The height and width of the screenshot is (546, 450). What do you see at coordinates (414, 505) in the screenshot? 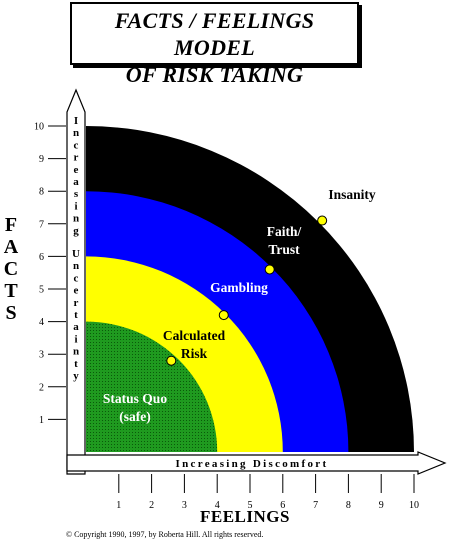
I see `x-tick-label: 10` at bounding box center [414, 505].